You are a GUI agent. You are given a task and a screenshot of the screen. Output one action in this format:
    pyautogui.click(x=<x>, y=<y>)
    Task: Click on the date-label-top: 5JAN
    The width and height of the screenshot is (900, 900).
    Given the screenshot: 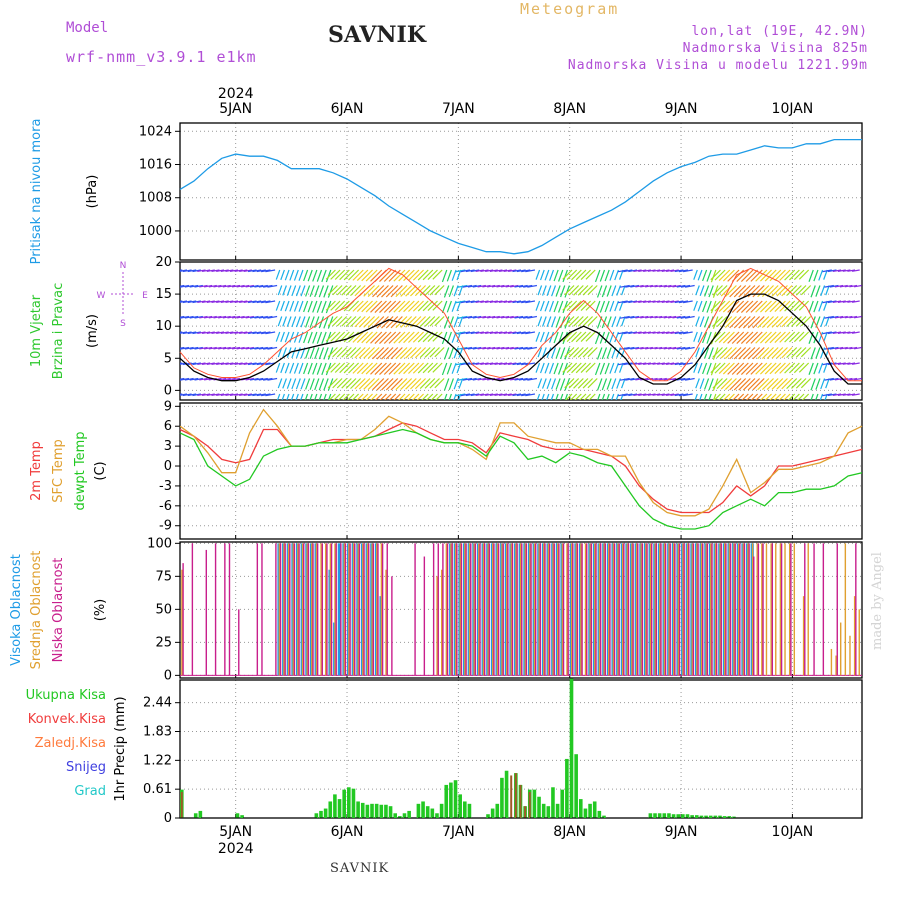 What is the action you would take?
    pyautogui.click(x=235, y=109)
    